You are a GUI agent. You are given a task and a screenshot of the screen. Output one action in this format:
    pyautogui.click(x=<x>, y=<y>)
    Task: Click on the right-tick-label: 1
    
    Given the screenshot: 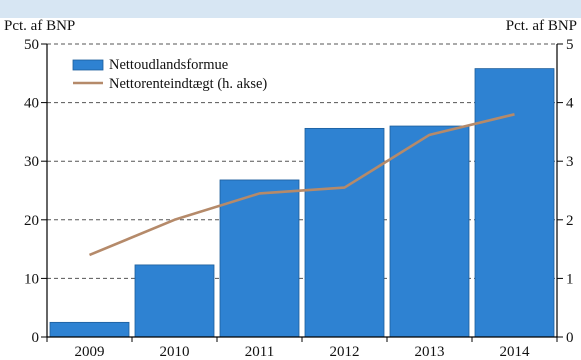 What is the action you would take?
    pyautogui.click(x=570, y=279)
    